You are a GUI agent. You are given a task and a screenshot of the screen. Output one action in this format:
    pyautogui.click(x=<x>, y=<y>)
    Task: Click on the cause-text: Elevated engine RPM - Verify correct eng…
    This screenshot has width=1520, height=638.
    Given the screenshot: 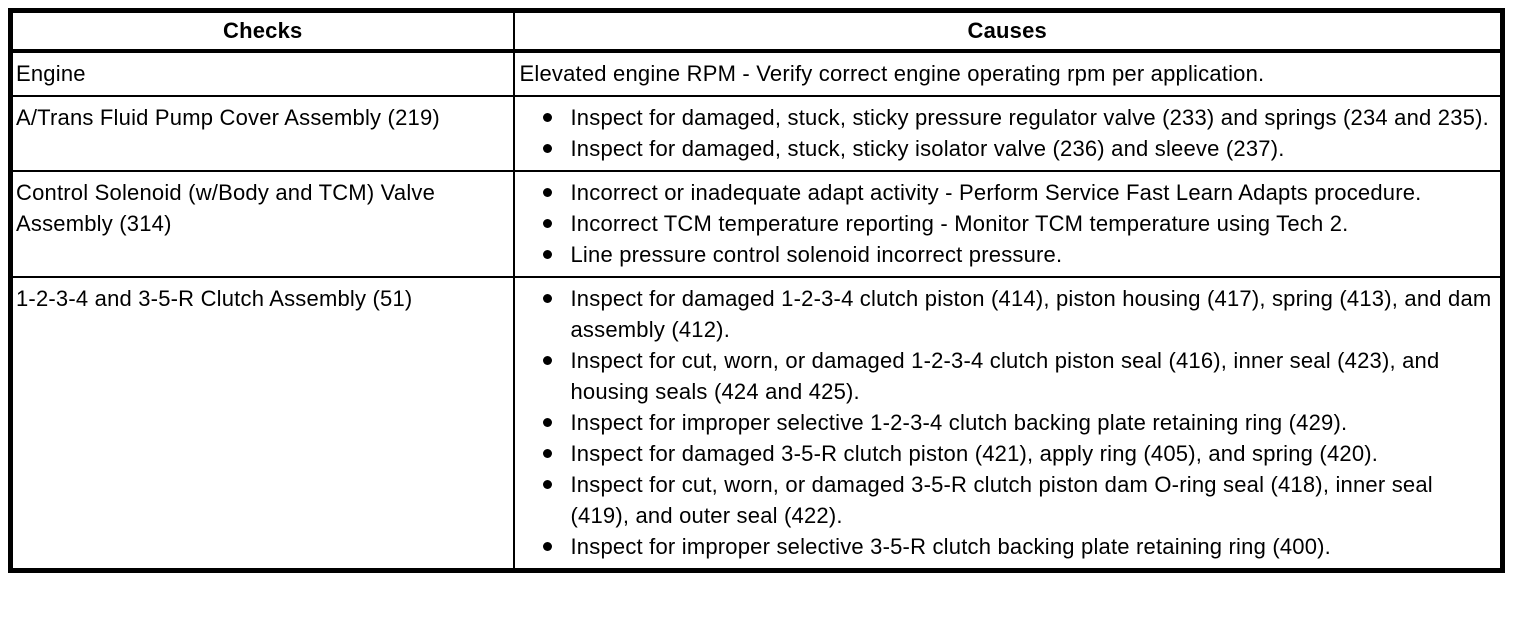 What is the action you would take?
    pyautogui.click(x=892, y=73)
    